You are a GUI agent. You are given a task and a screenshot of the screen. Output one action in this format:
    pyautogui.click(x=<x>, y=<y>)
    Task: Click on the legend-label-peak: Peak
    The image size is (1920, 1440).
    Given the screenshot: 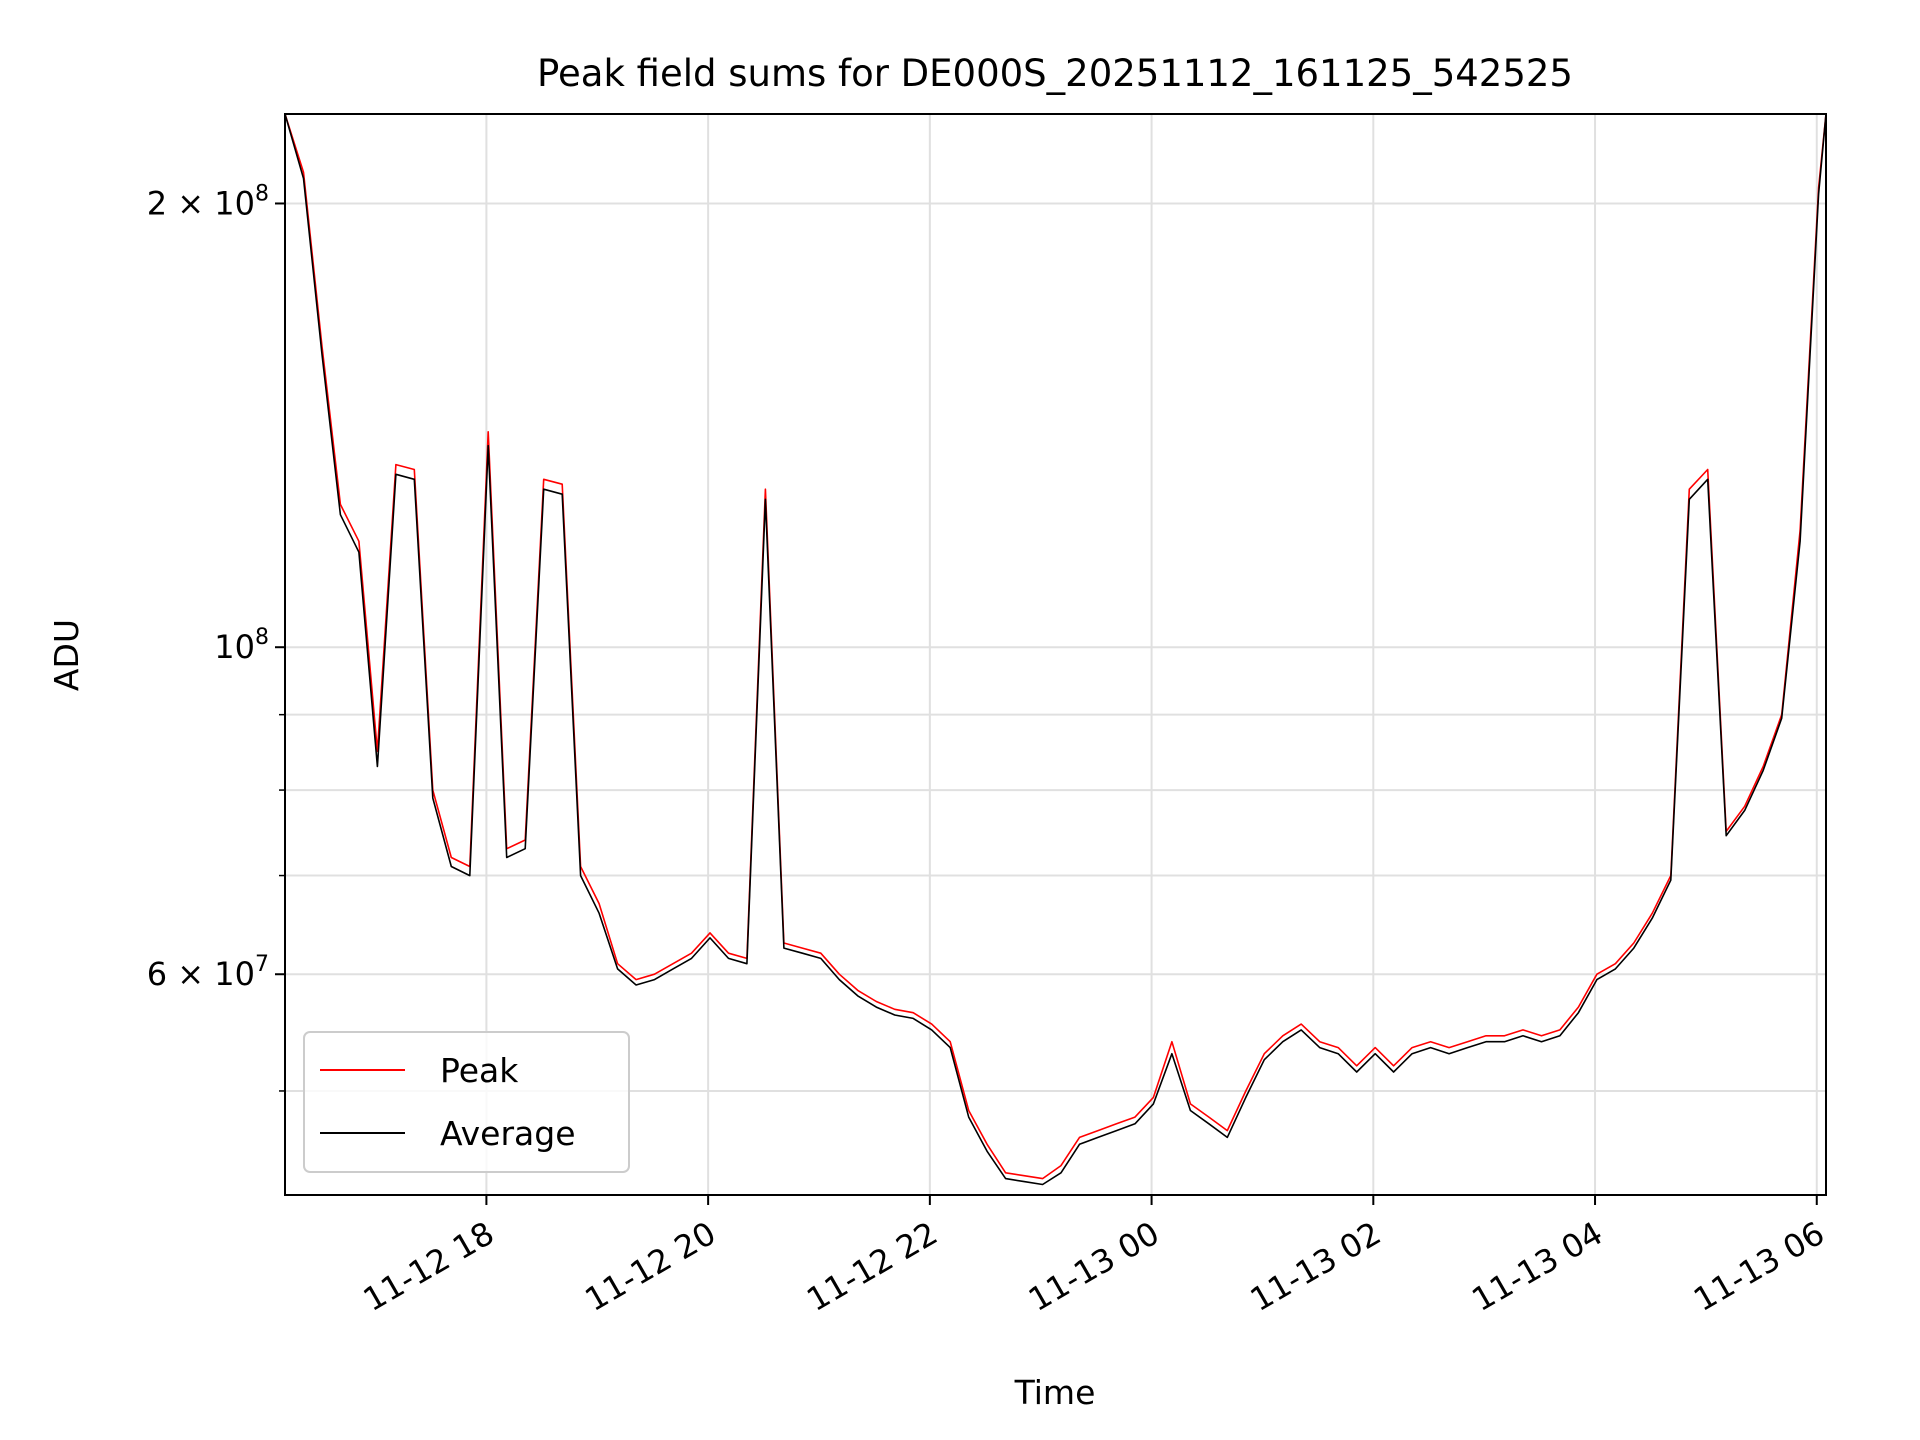 What is the action you would take?
    pyautogui.click(x=479, y=1070)
    